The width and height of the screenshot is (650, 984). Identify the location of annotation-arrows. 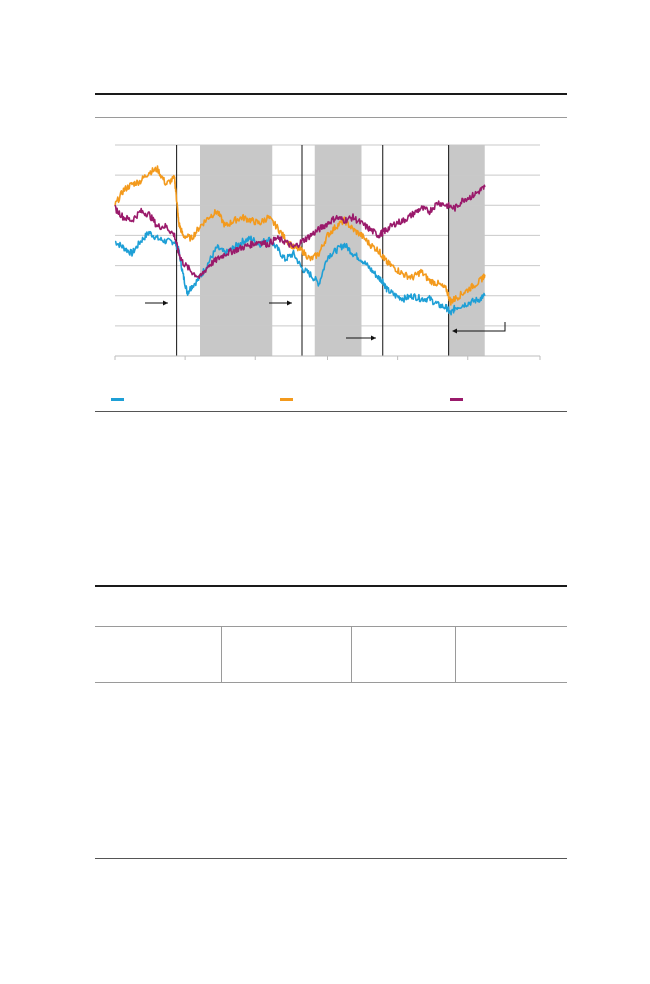
(325, 320).